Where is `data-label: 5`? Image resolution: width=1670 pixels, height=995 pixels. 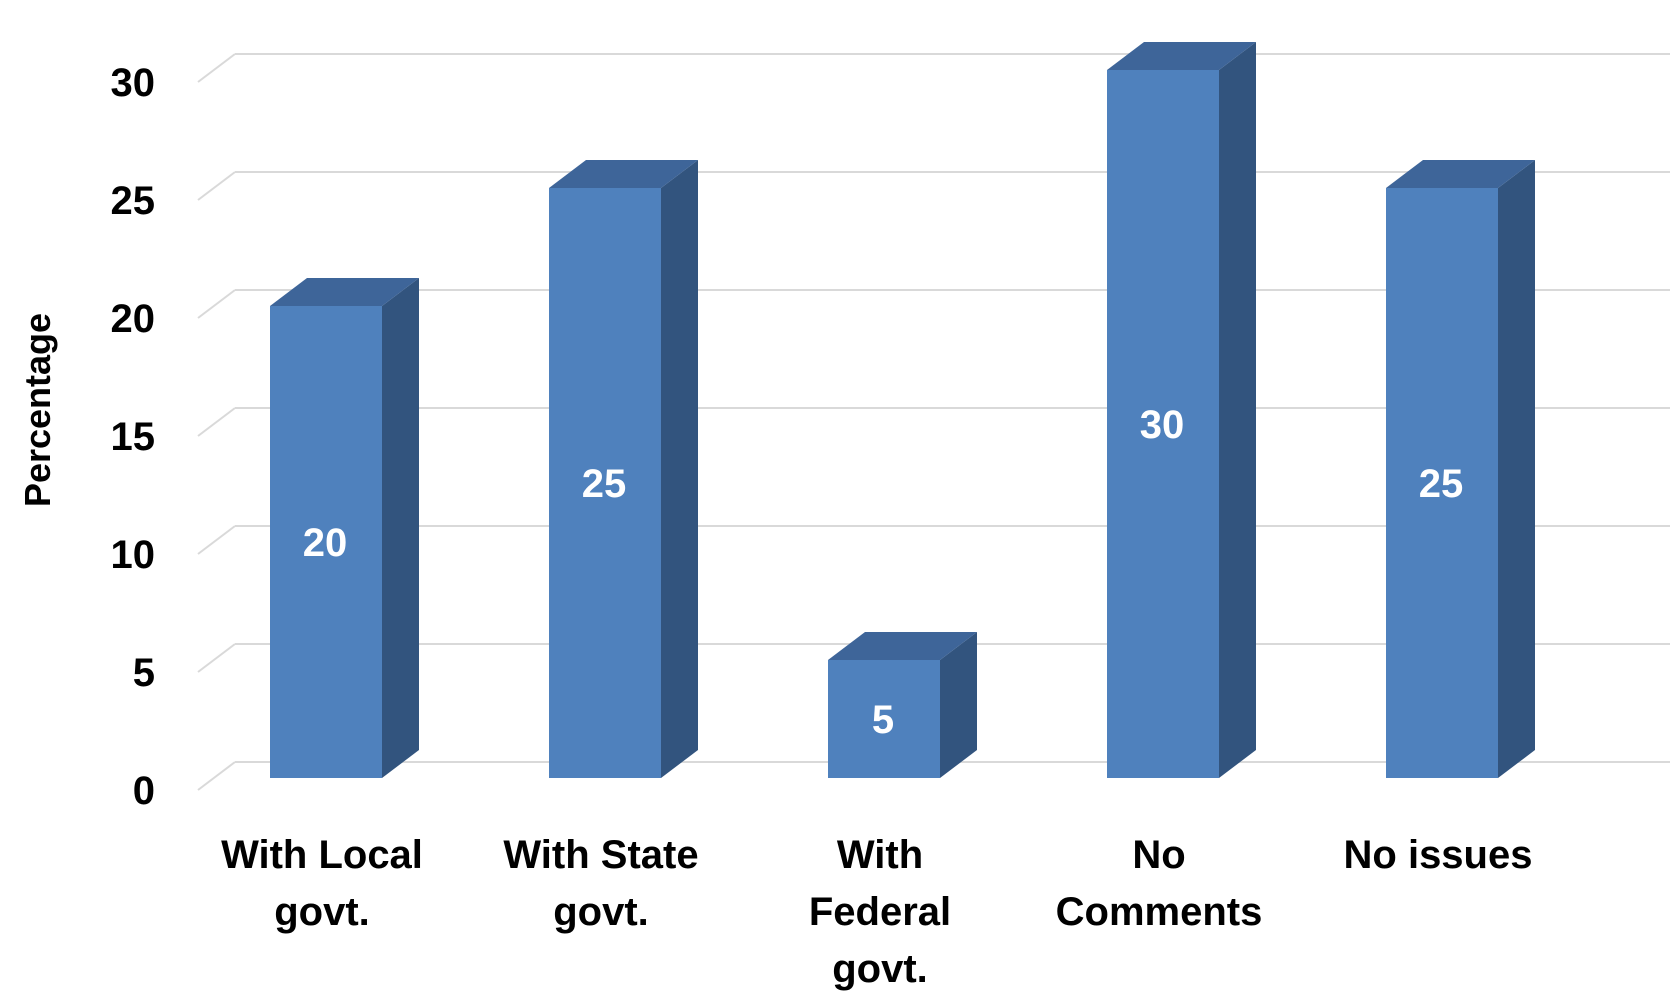 data-label: 5 is located at coordinates (883, 720).